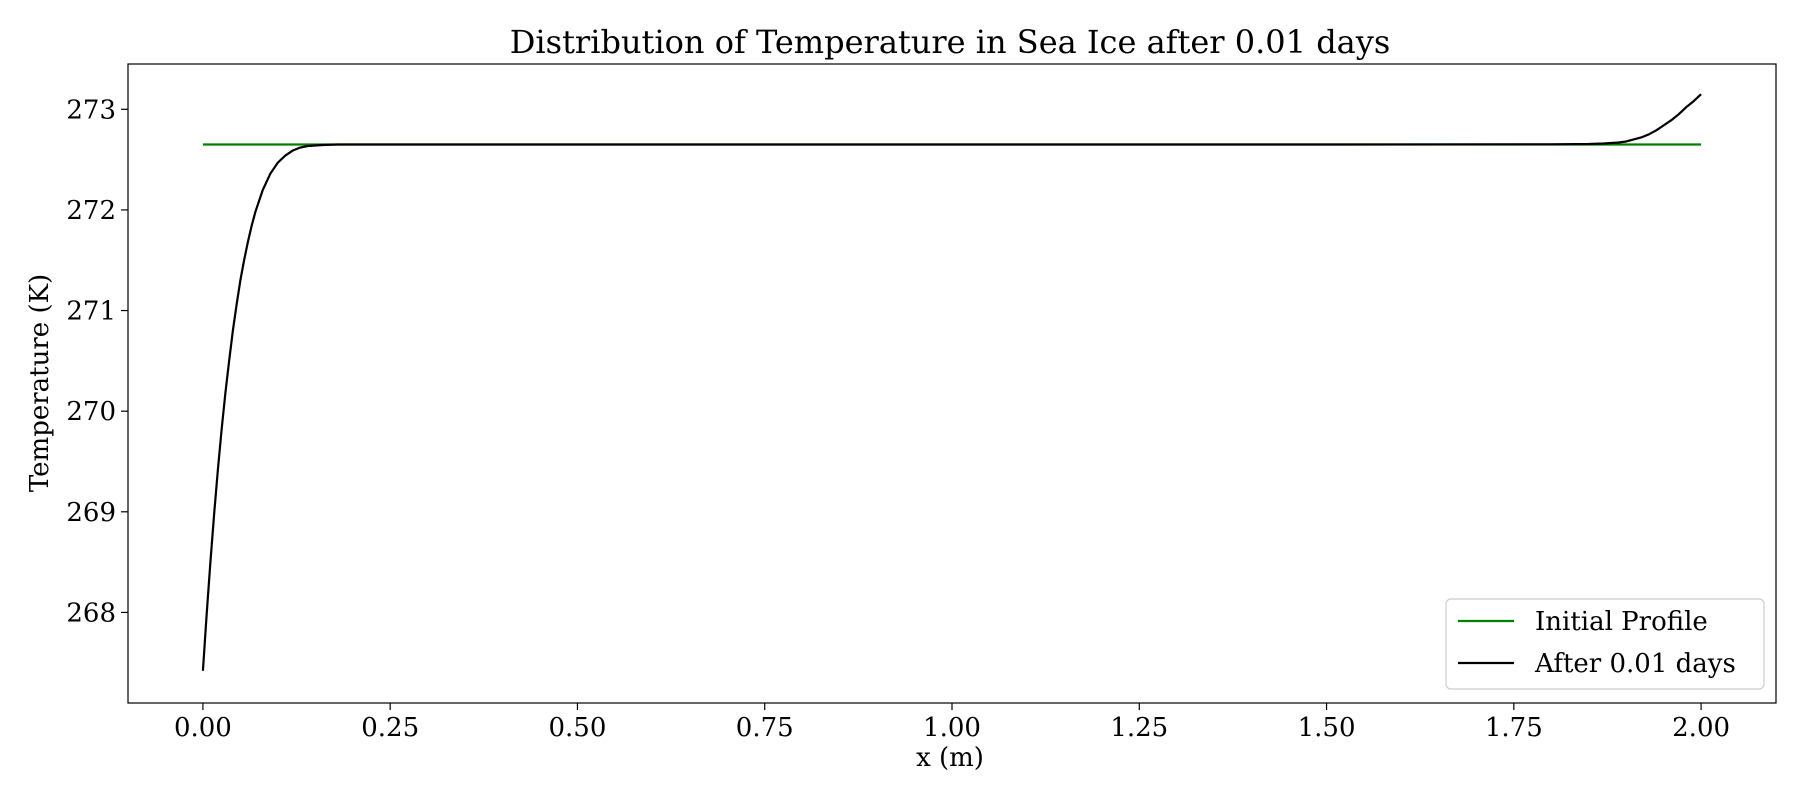 The height and width of the screenshot is (800, 1800). What do you see at coordinates (91, 613) in the screenshot?
I see `y-tick-label: 268` at bounding box center [91, 613].